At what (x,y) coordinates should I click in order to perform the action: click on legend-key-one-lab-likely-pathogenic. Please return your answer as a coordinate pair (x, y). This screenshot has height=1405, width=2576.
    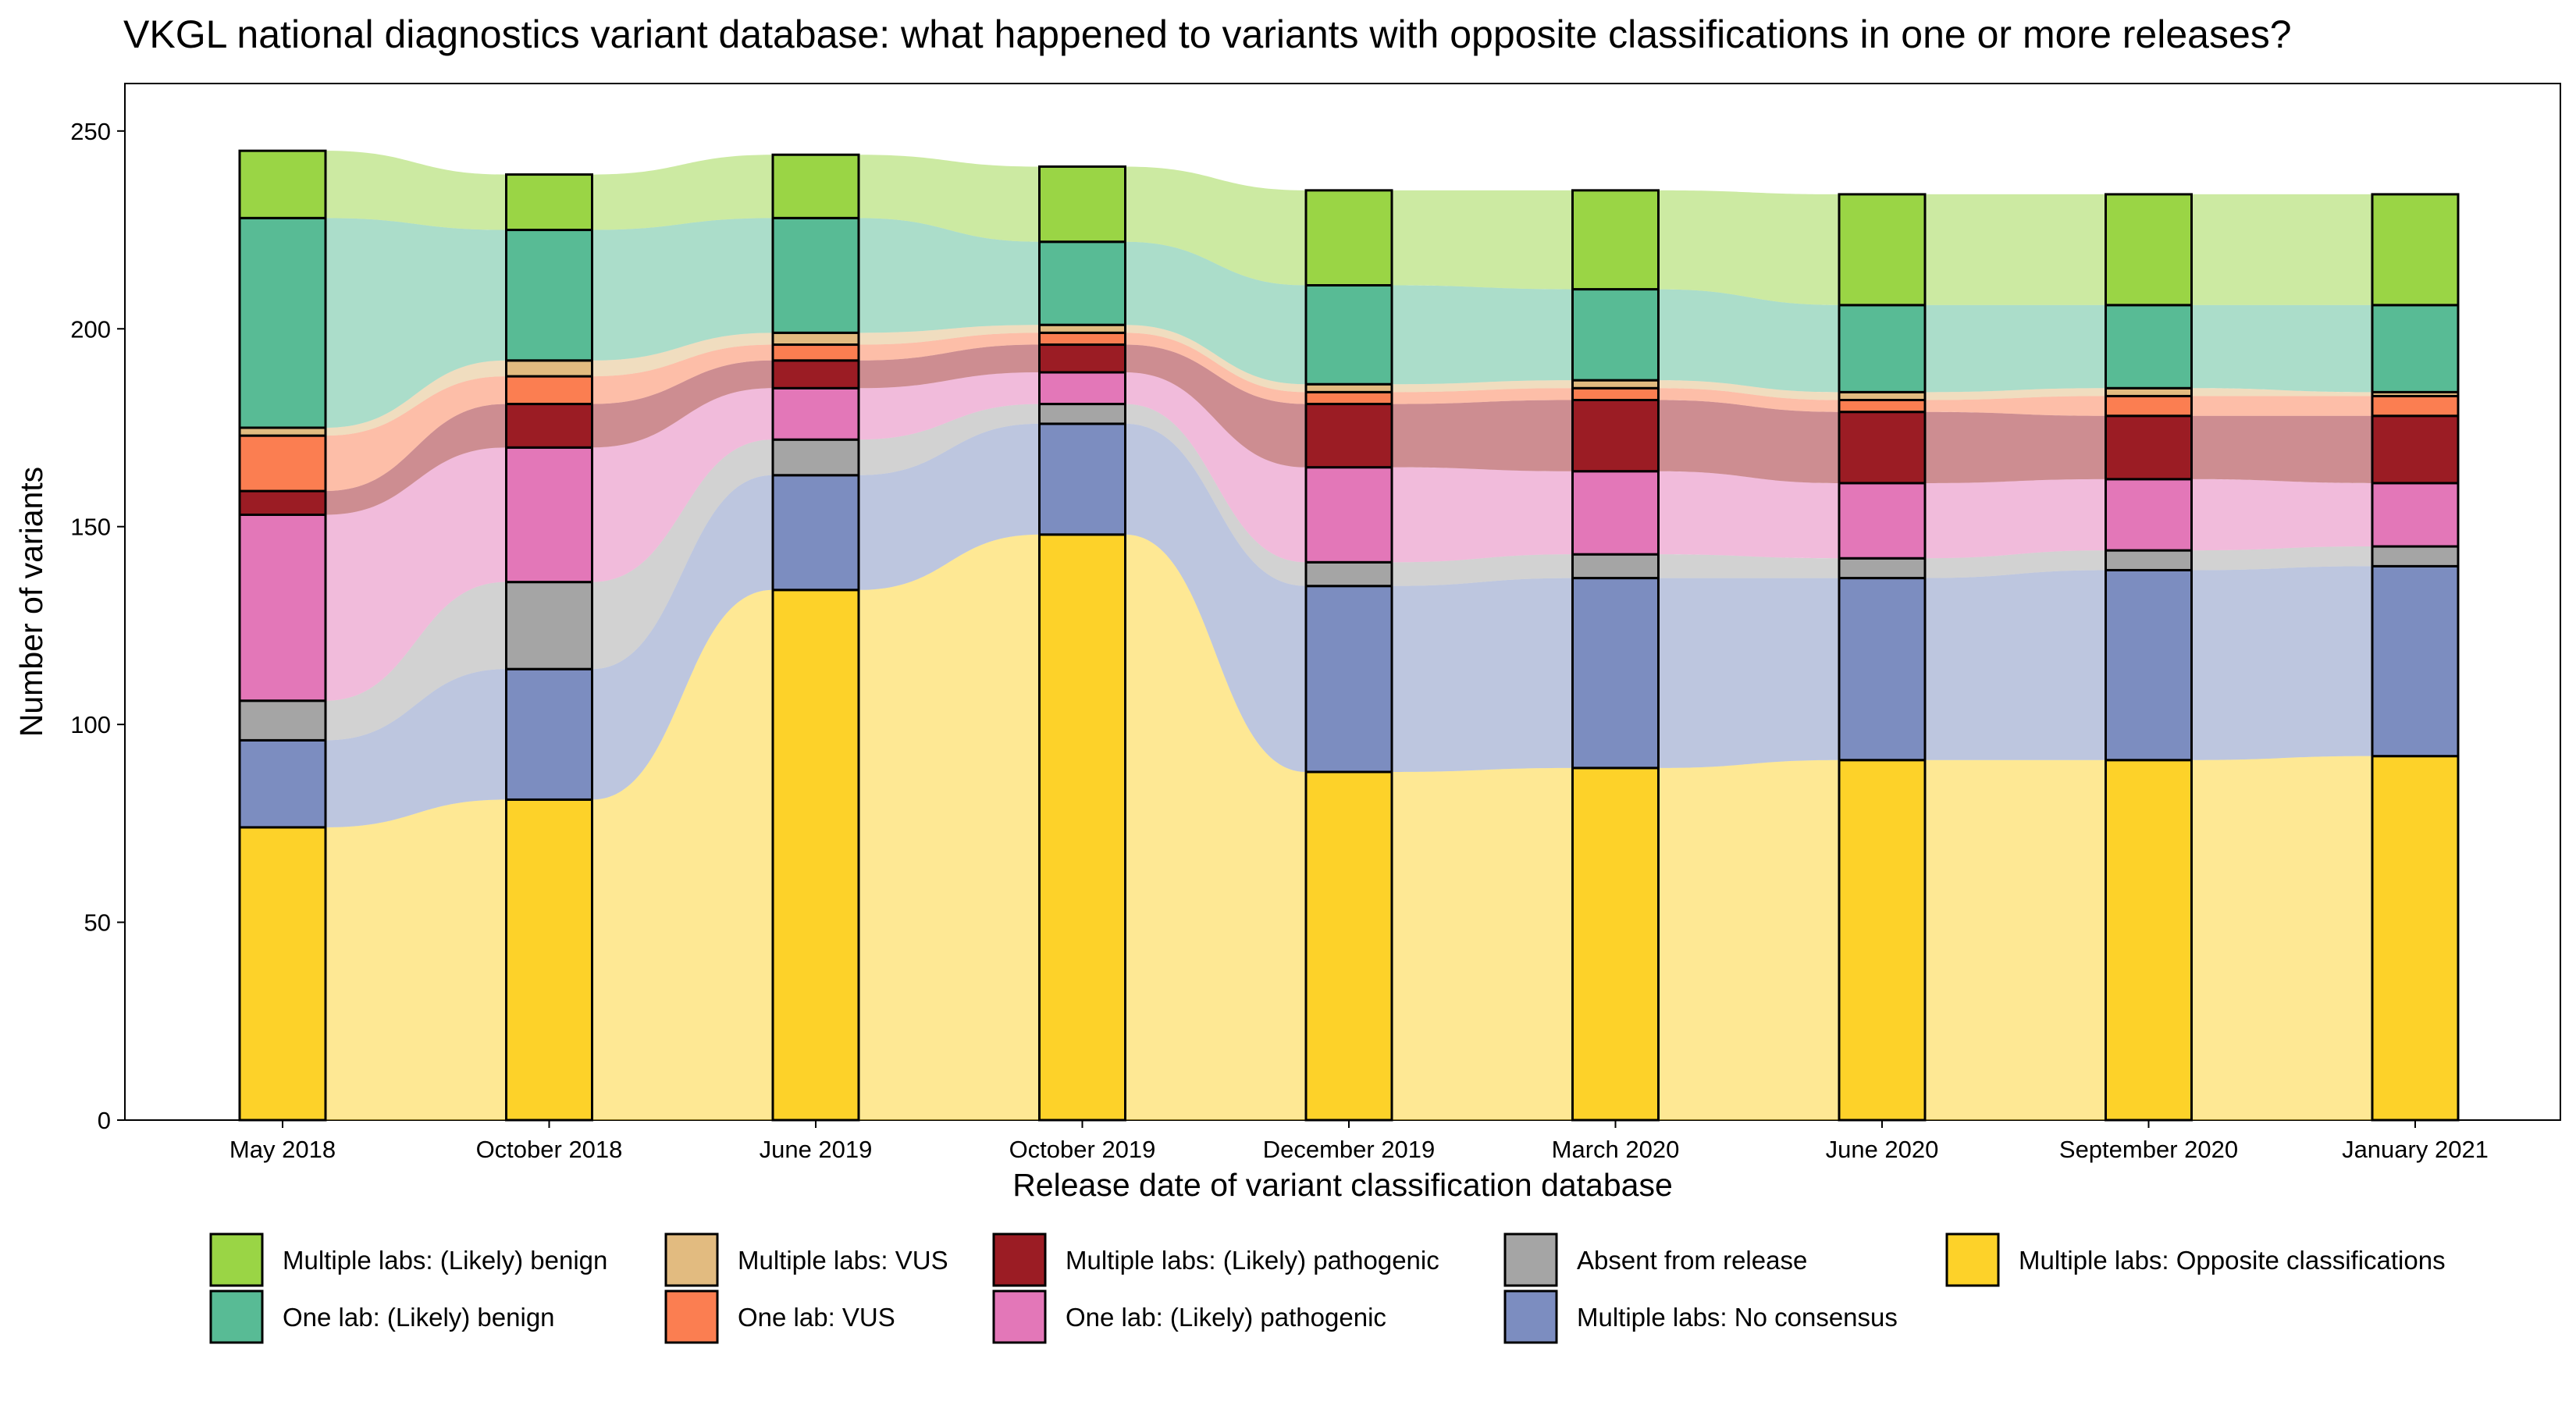
    Looking at the image, I should click on (1019, 1316).